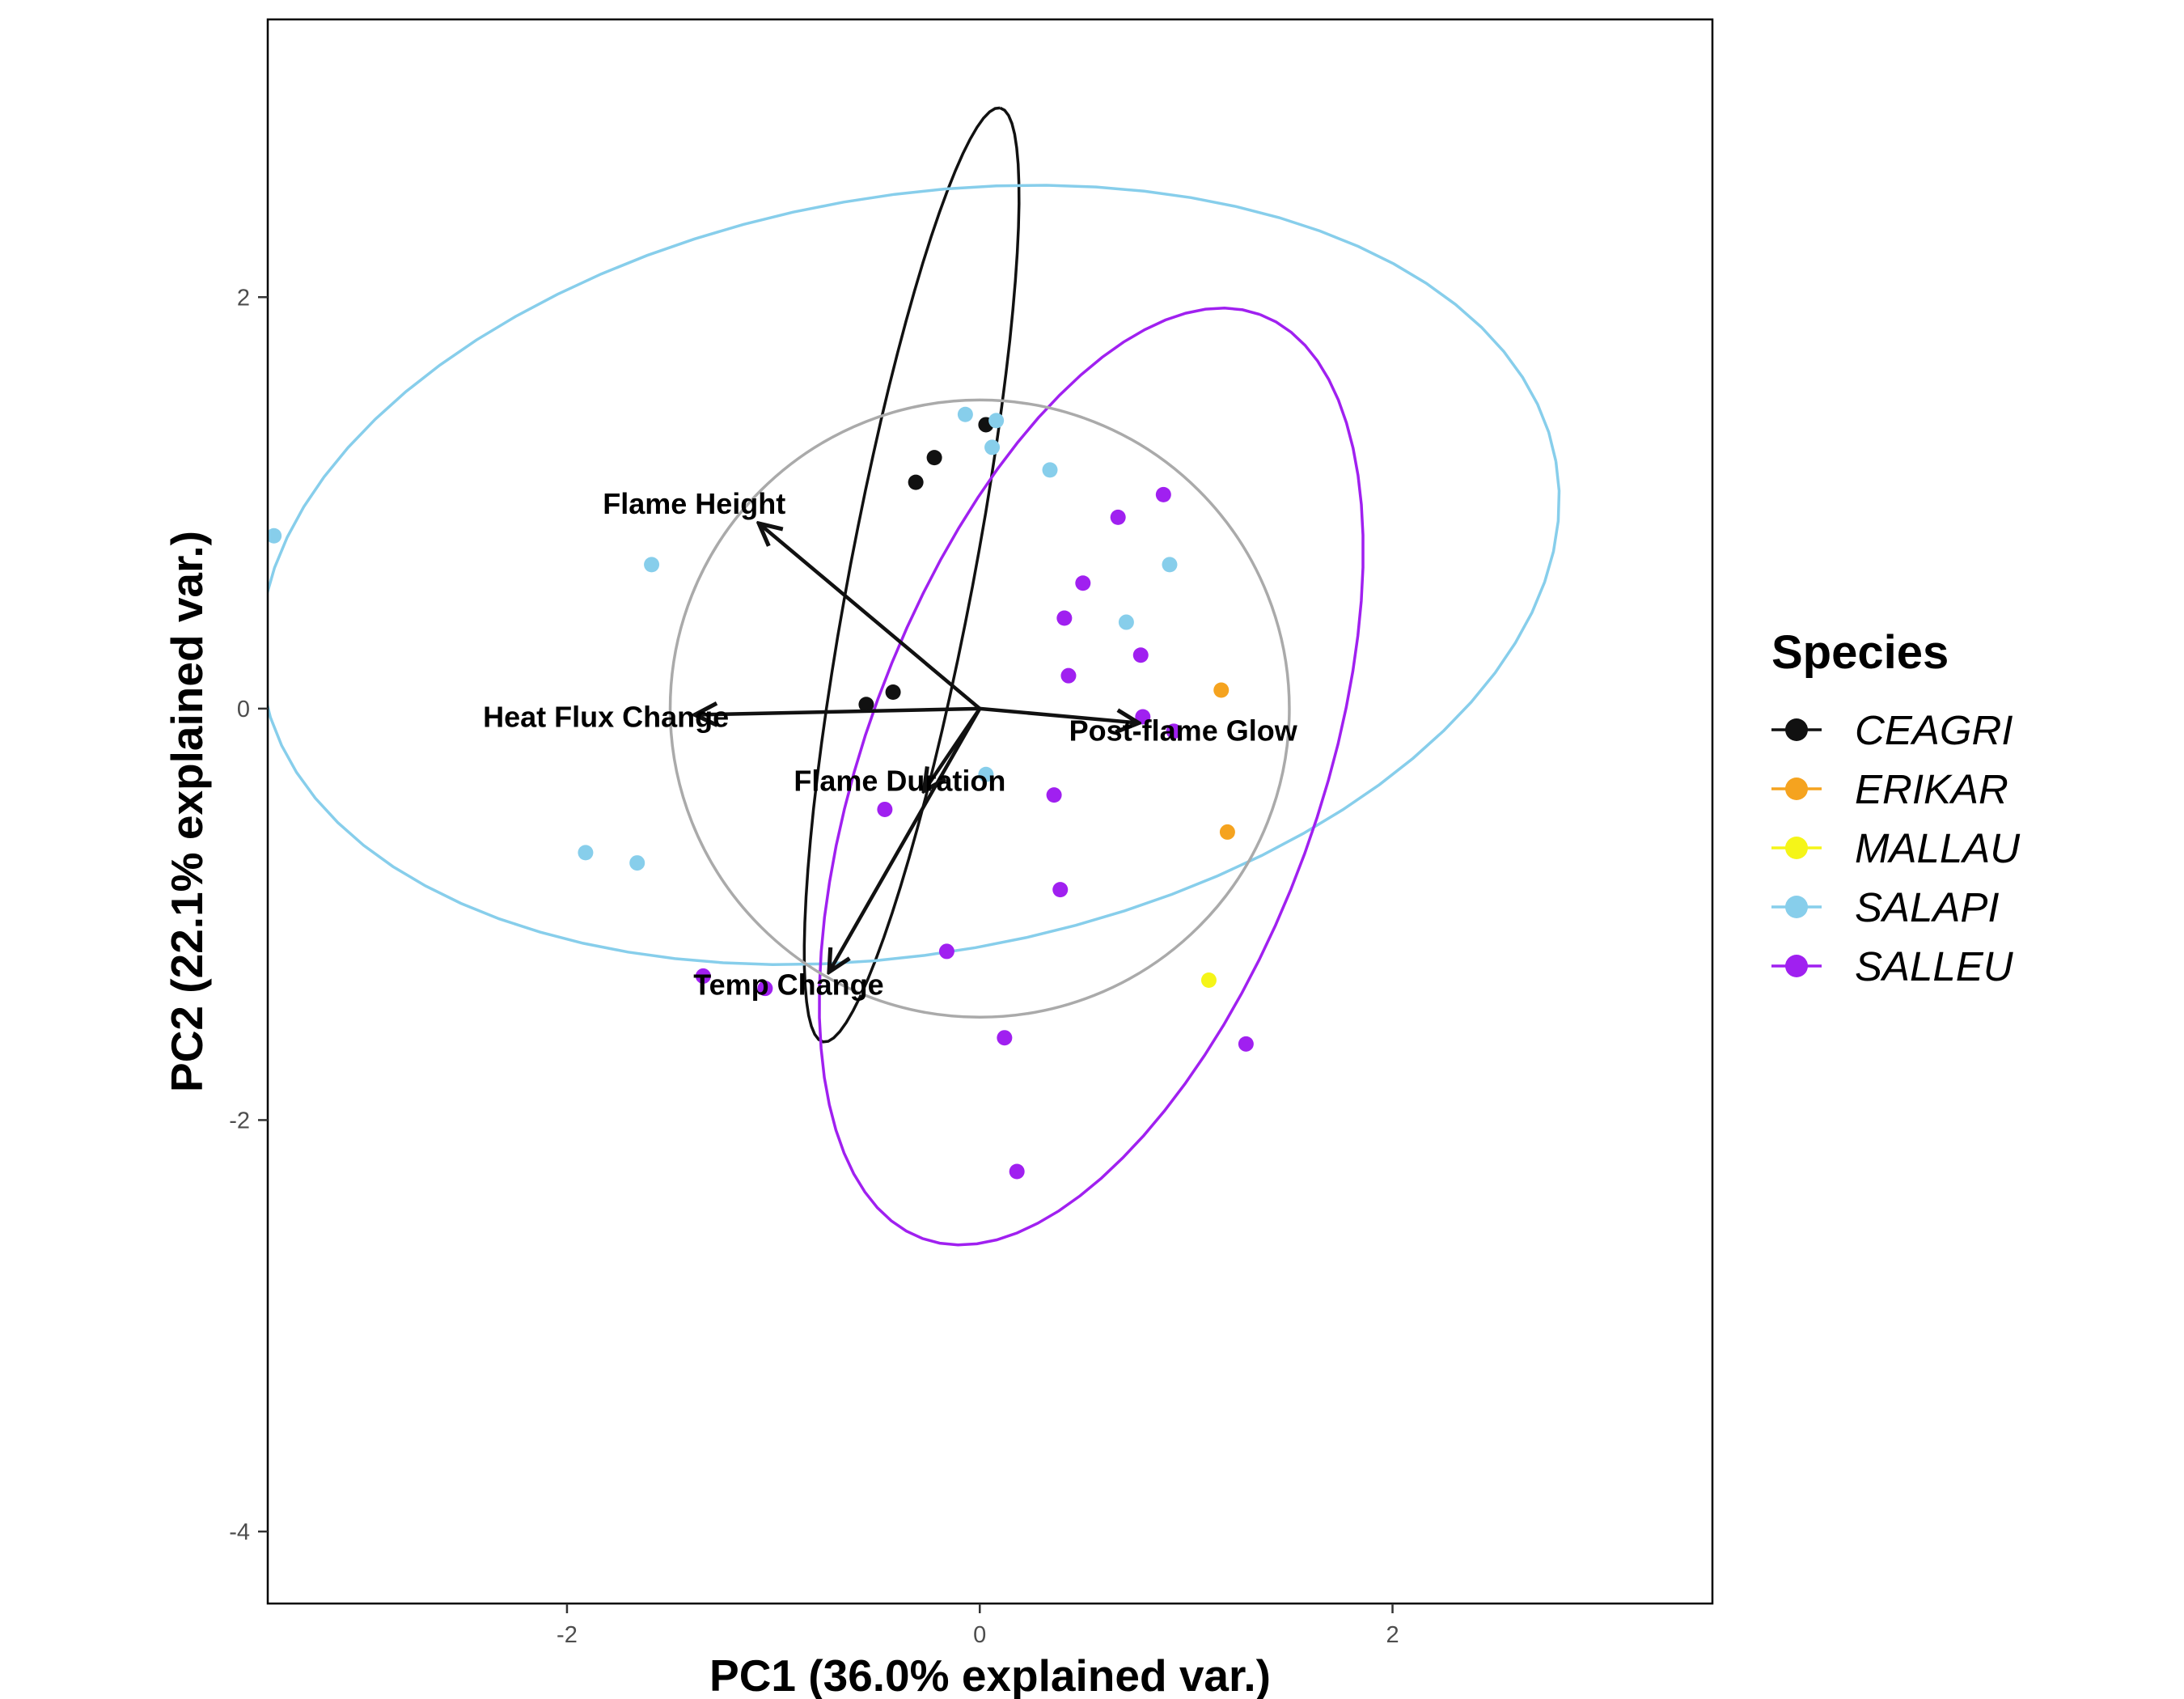 Image resolution: width=2184 pixels, height=1699 pixels. I want to click on legend-item-salapi: SALAPI, so click(1885, 907).